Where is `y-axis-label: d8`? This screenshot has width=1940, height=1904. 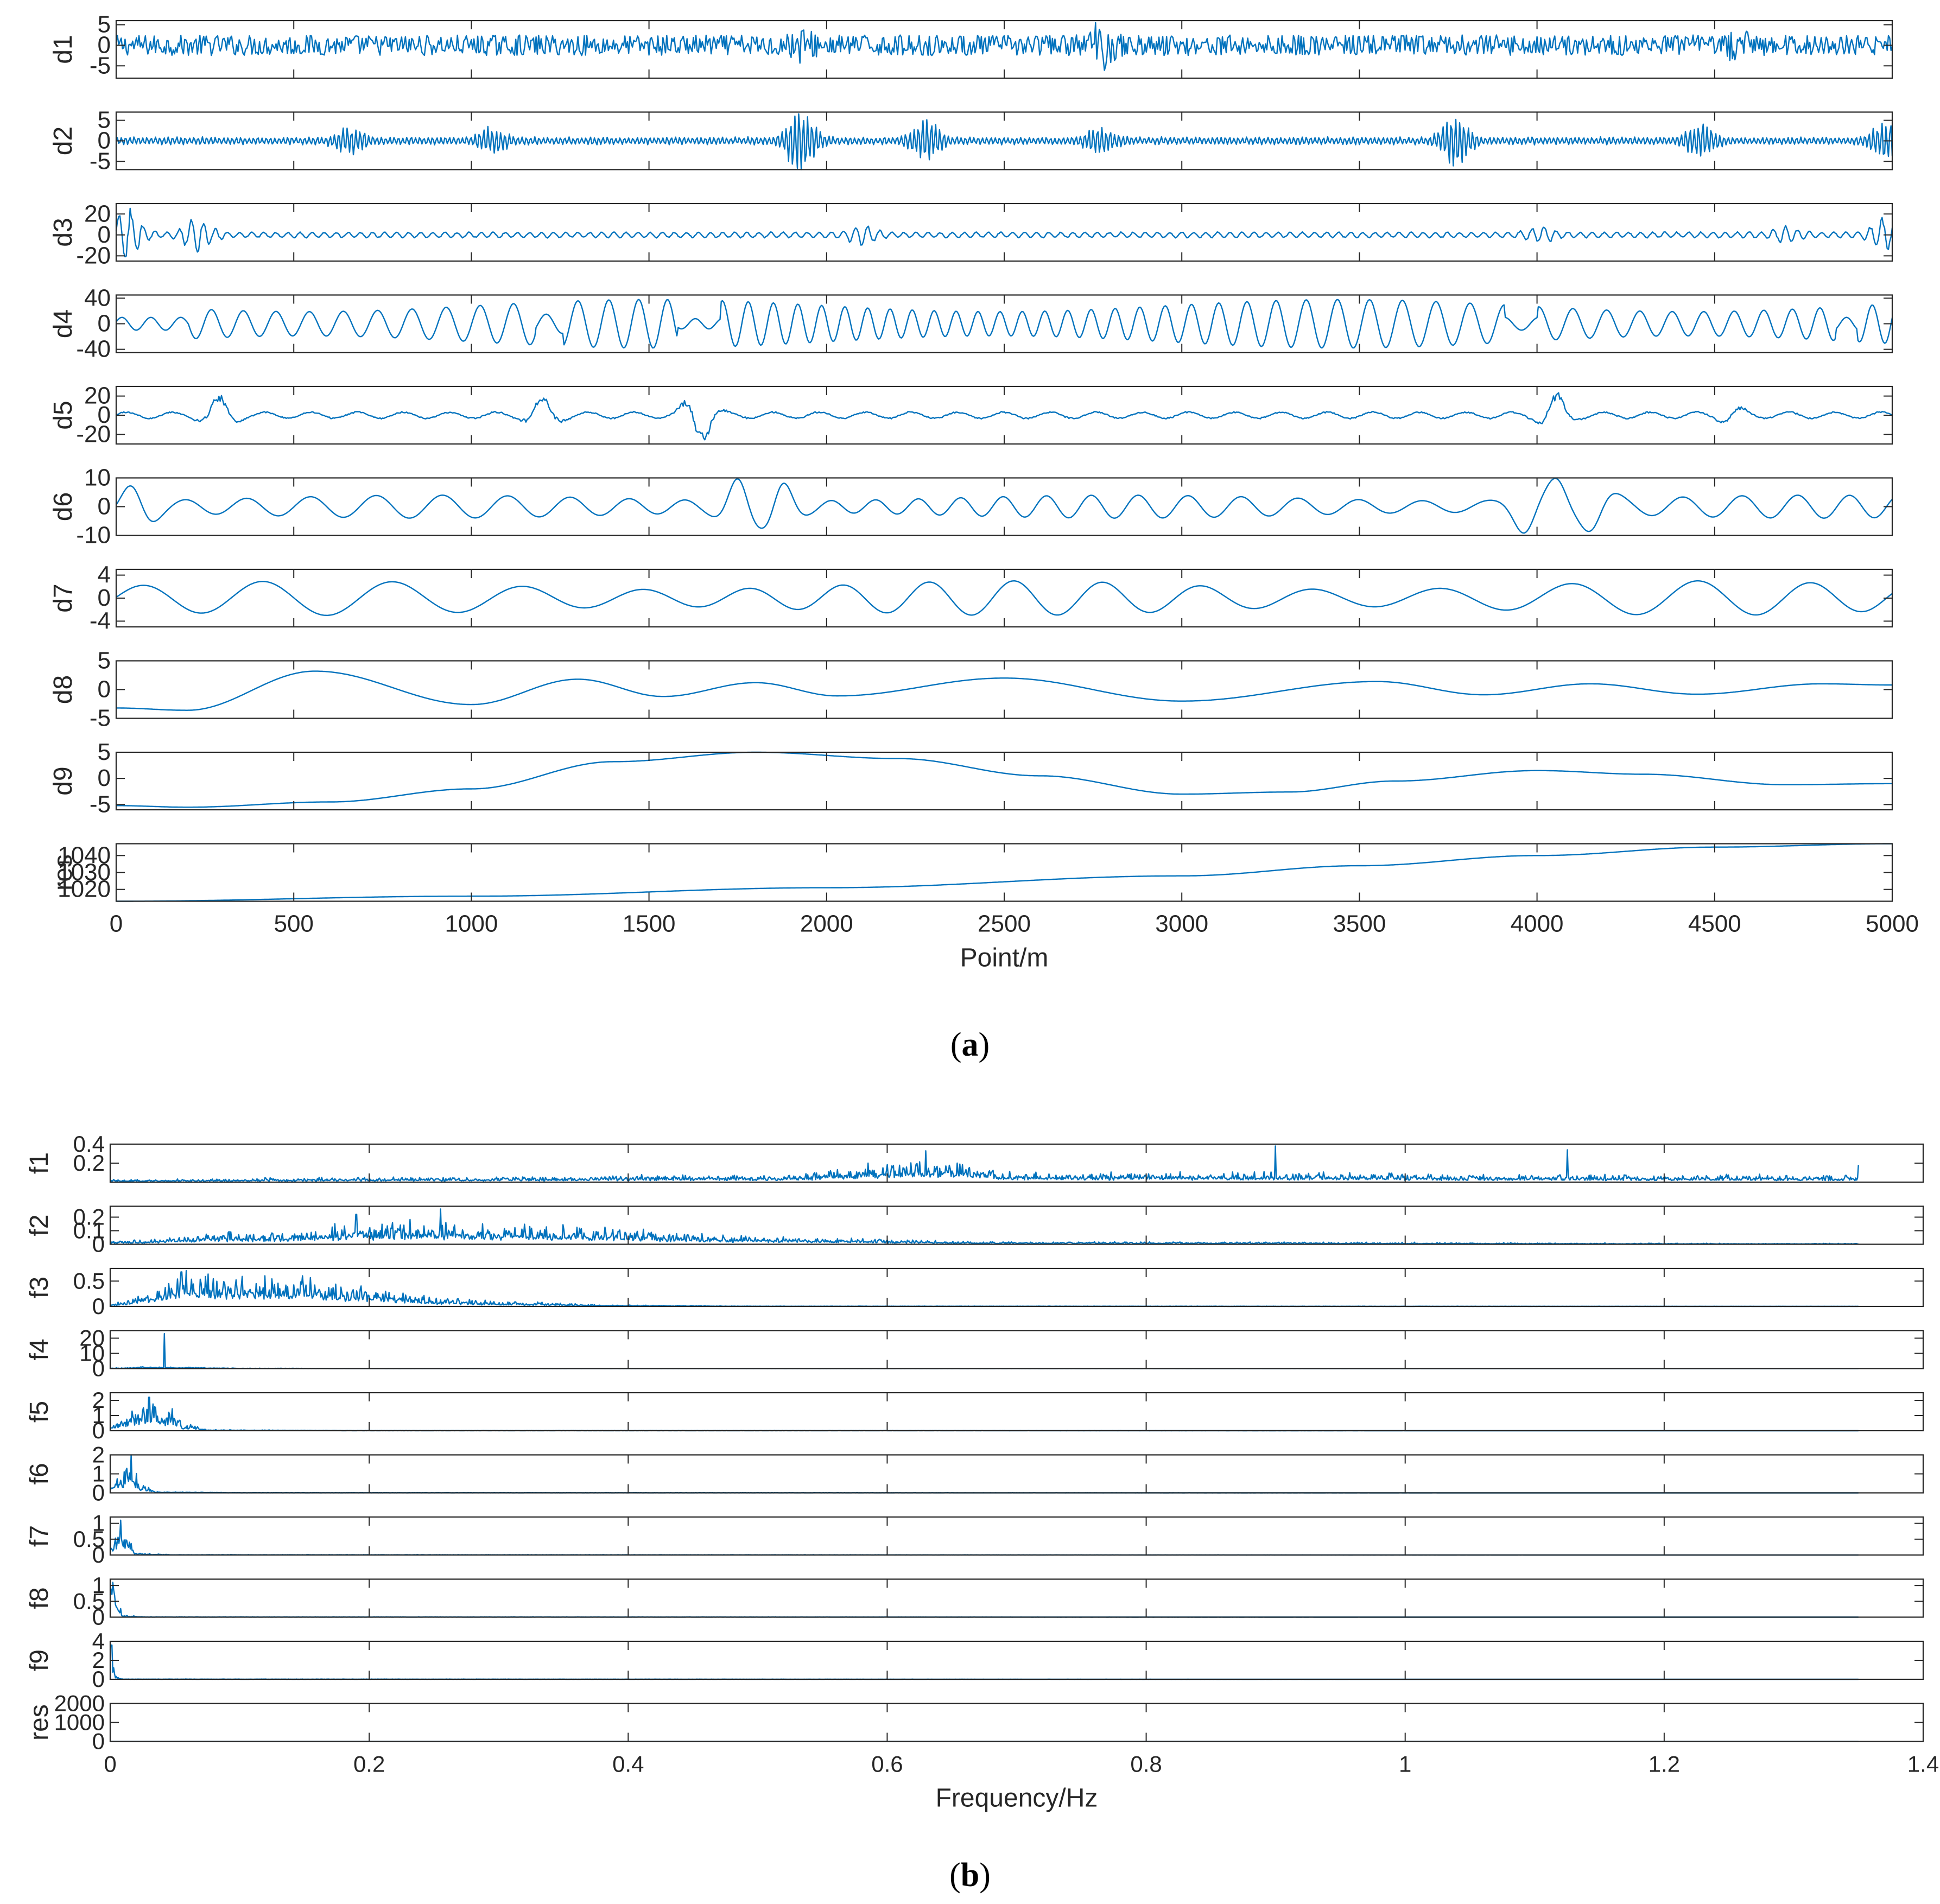
y-axis-label: d8 is located at coordinates (63, 689).